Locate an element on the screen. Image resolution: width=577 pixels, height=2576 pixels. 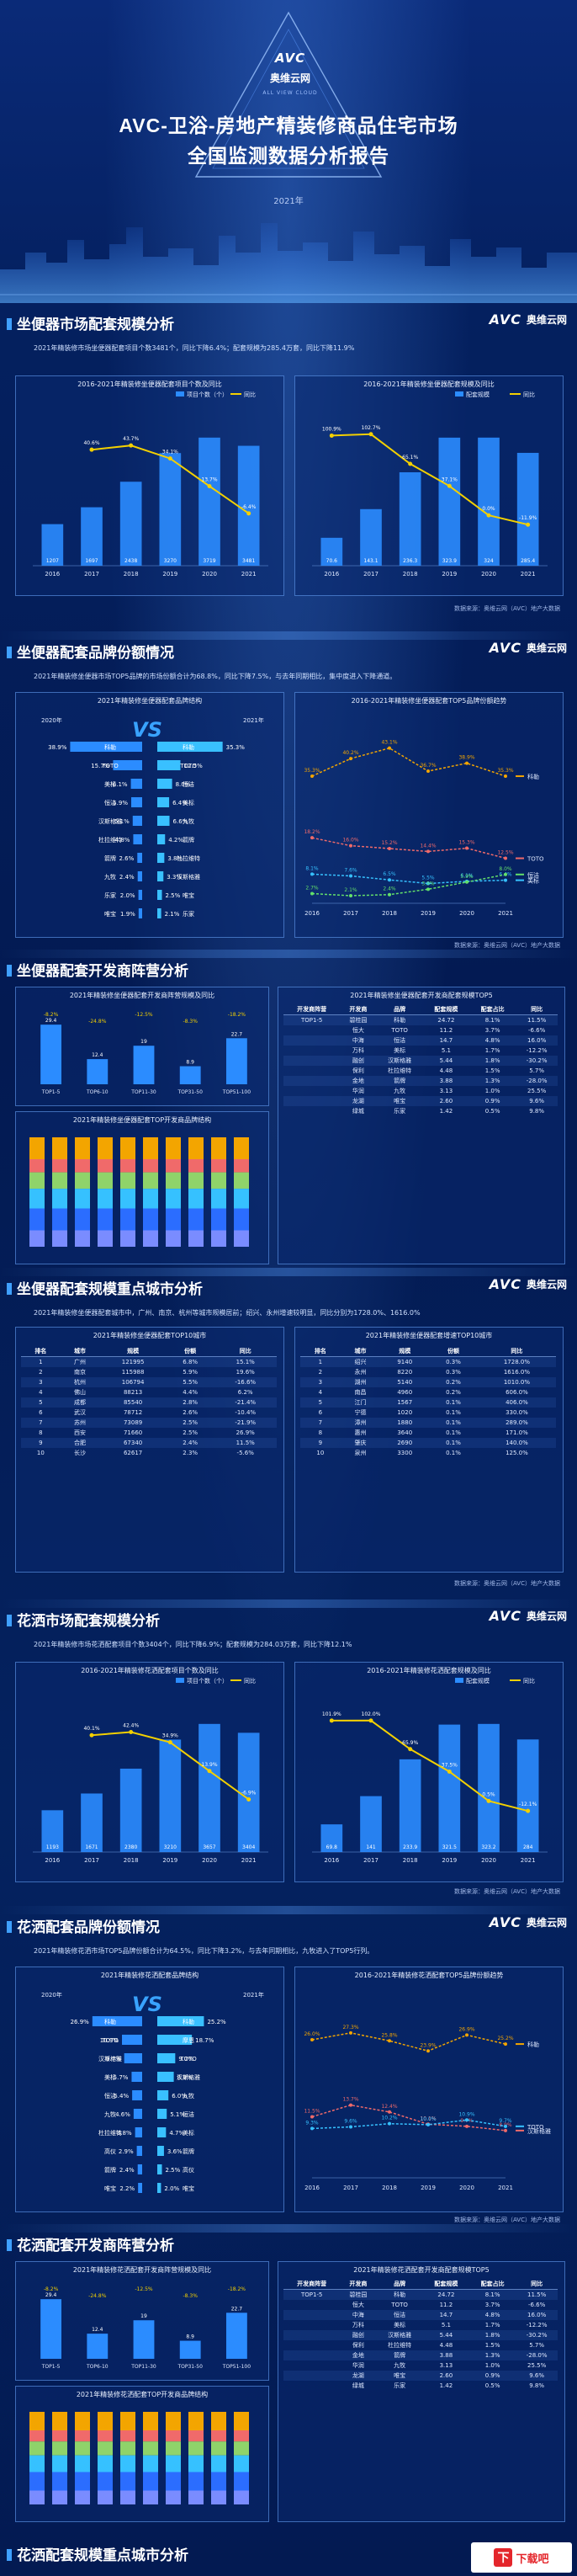
dev-bar-value: 22.7 is located at coordinates (237, 1034).